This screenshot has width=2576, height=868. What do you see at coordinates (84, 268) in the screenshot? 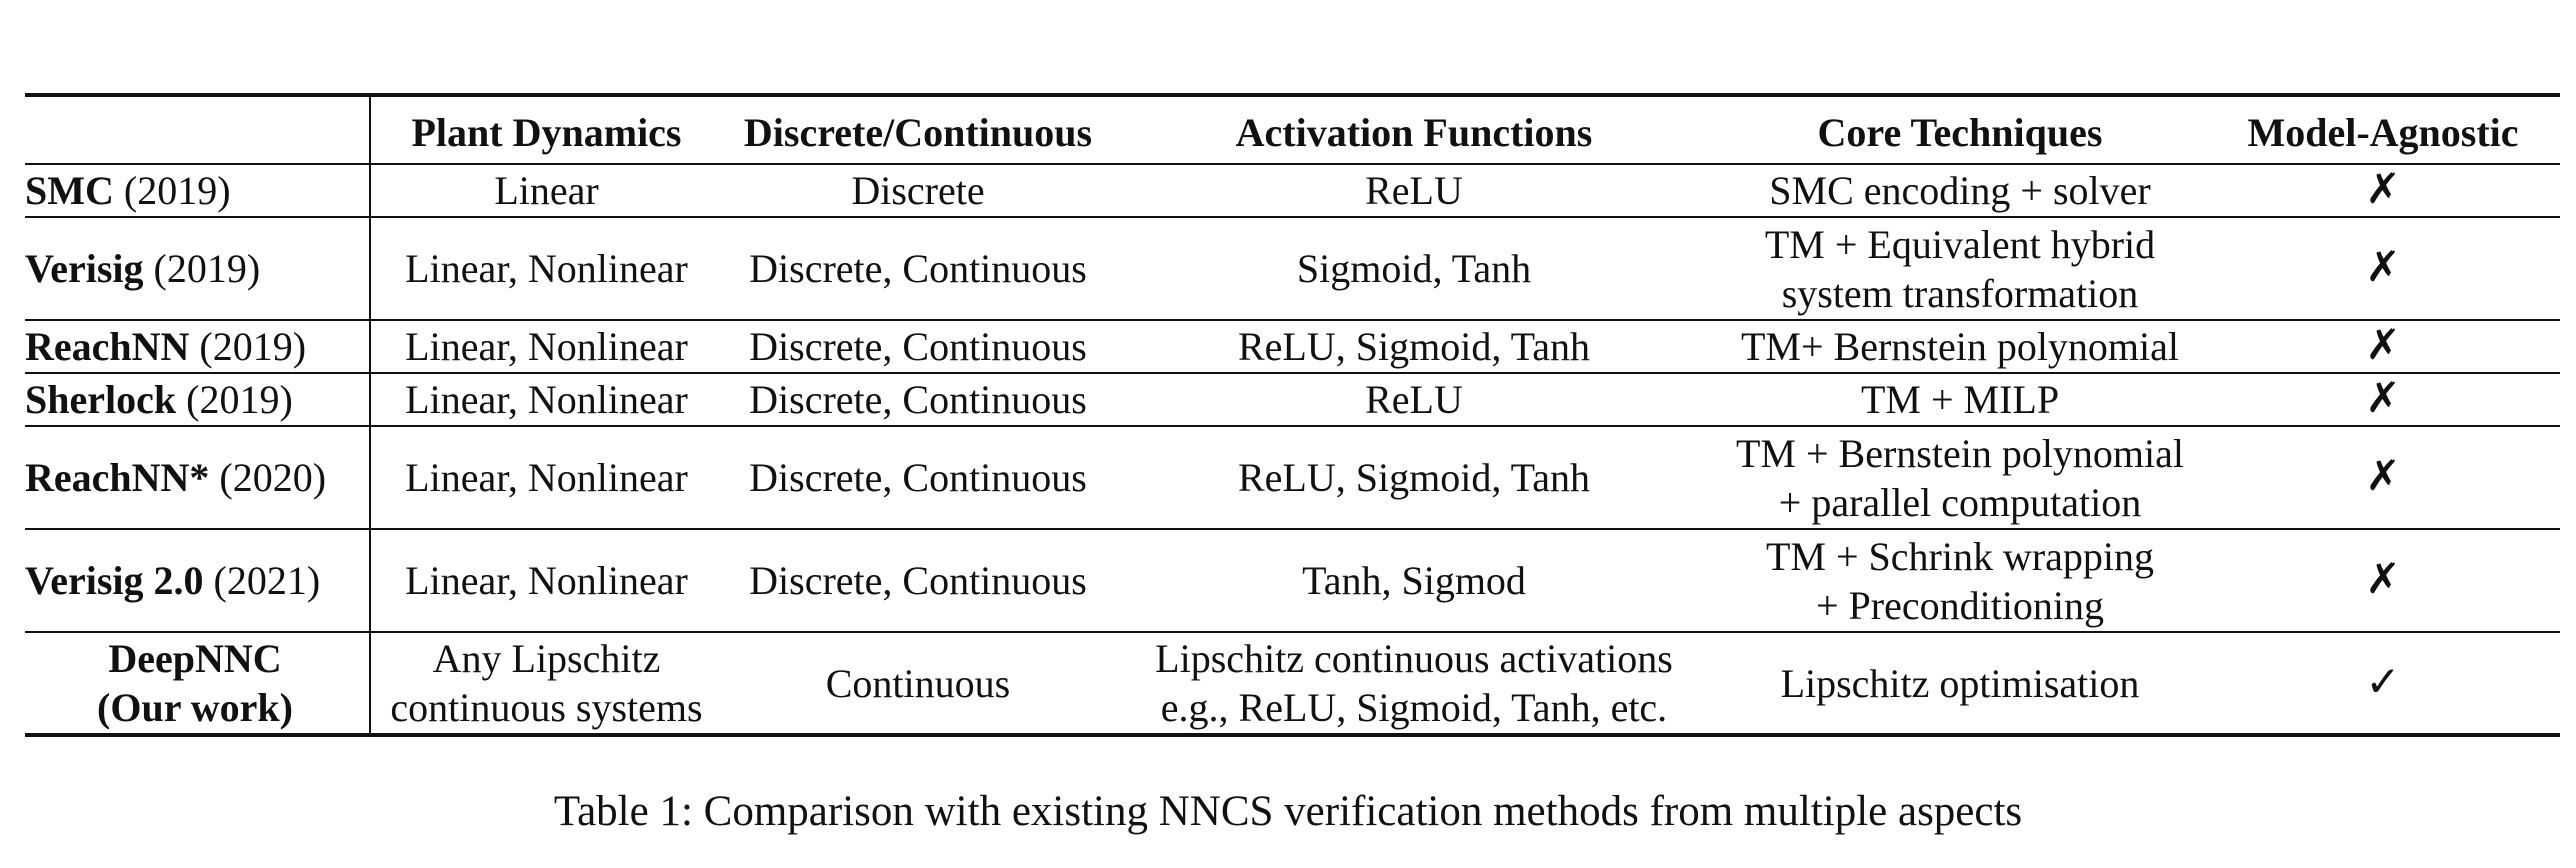
I see `method-name: Verisig` at bounding box center [84, 268].